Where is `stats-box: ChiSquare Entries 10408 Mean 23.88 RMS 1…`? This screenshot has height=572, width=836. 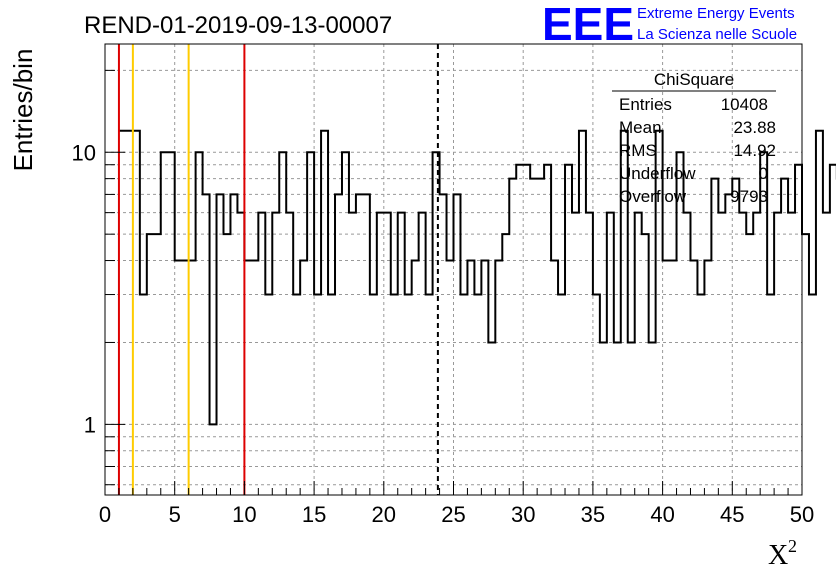 stats-box: ChiSquare Entries 10408 Mean 23.88 RMS 1… is located at coordinates (694, 138).